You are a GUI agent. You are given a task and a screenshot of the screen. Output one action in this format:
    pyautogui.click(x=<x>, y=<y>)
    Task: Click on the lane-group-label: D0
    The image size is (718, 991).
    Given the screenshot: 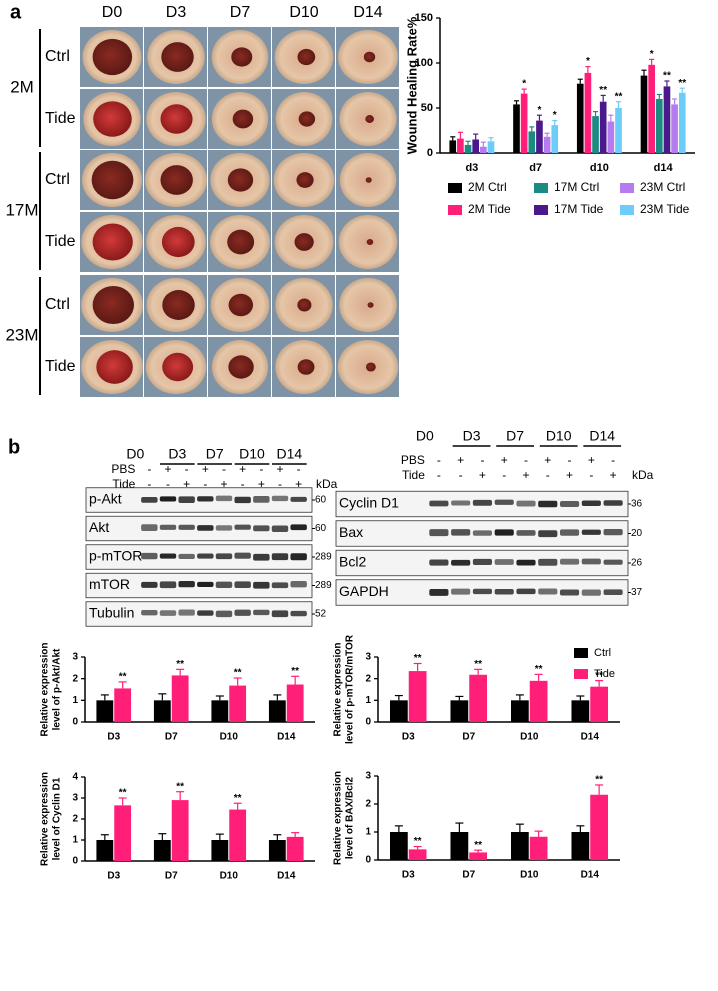 What is the action you would take?
    pyautogui.click(x=425, y=436)
    